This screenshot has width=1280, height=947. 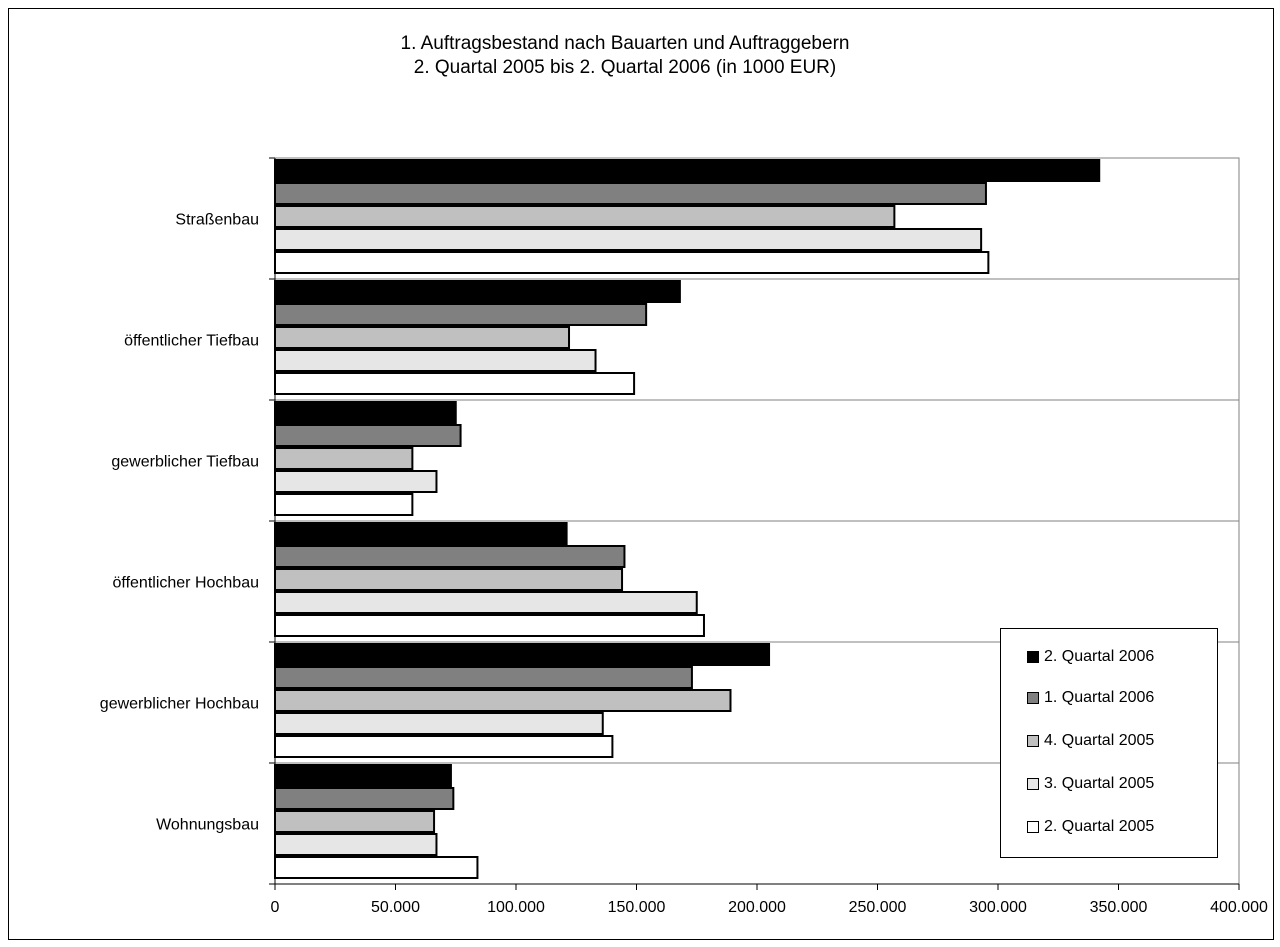 What do you see at coordinates (275, 907) in the screenshot?
I see `x-tick-label: 0` at bounding box center [275, 907].